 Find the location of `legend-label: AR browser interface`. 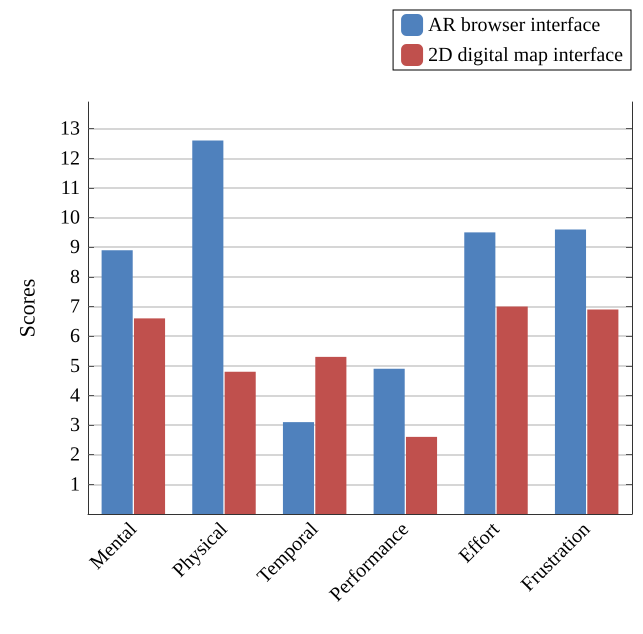

legend-label: AR browser interface is located at coordinates (514, 25).